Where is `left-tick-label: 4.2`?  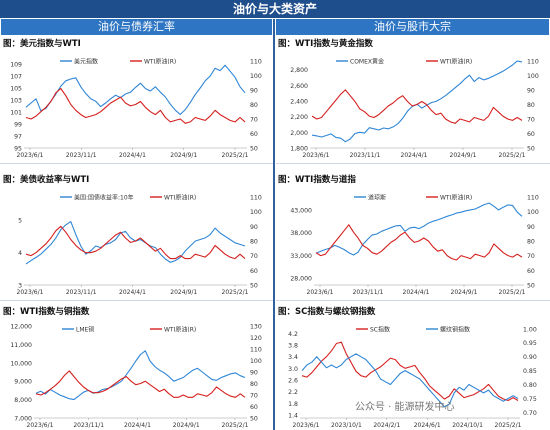 left-tick-label: 4.2 is located at coordinates (293, 334).